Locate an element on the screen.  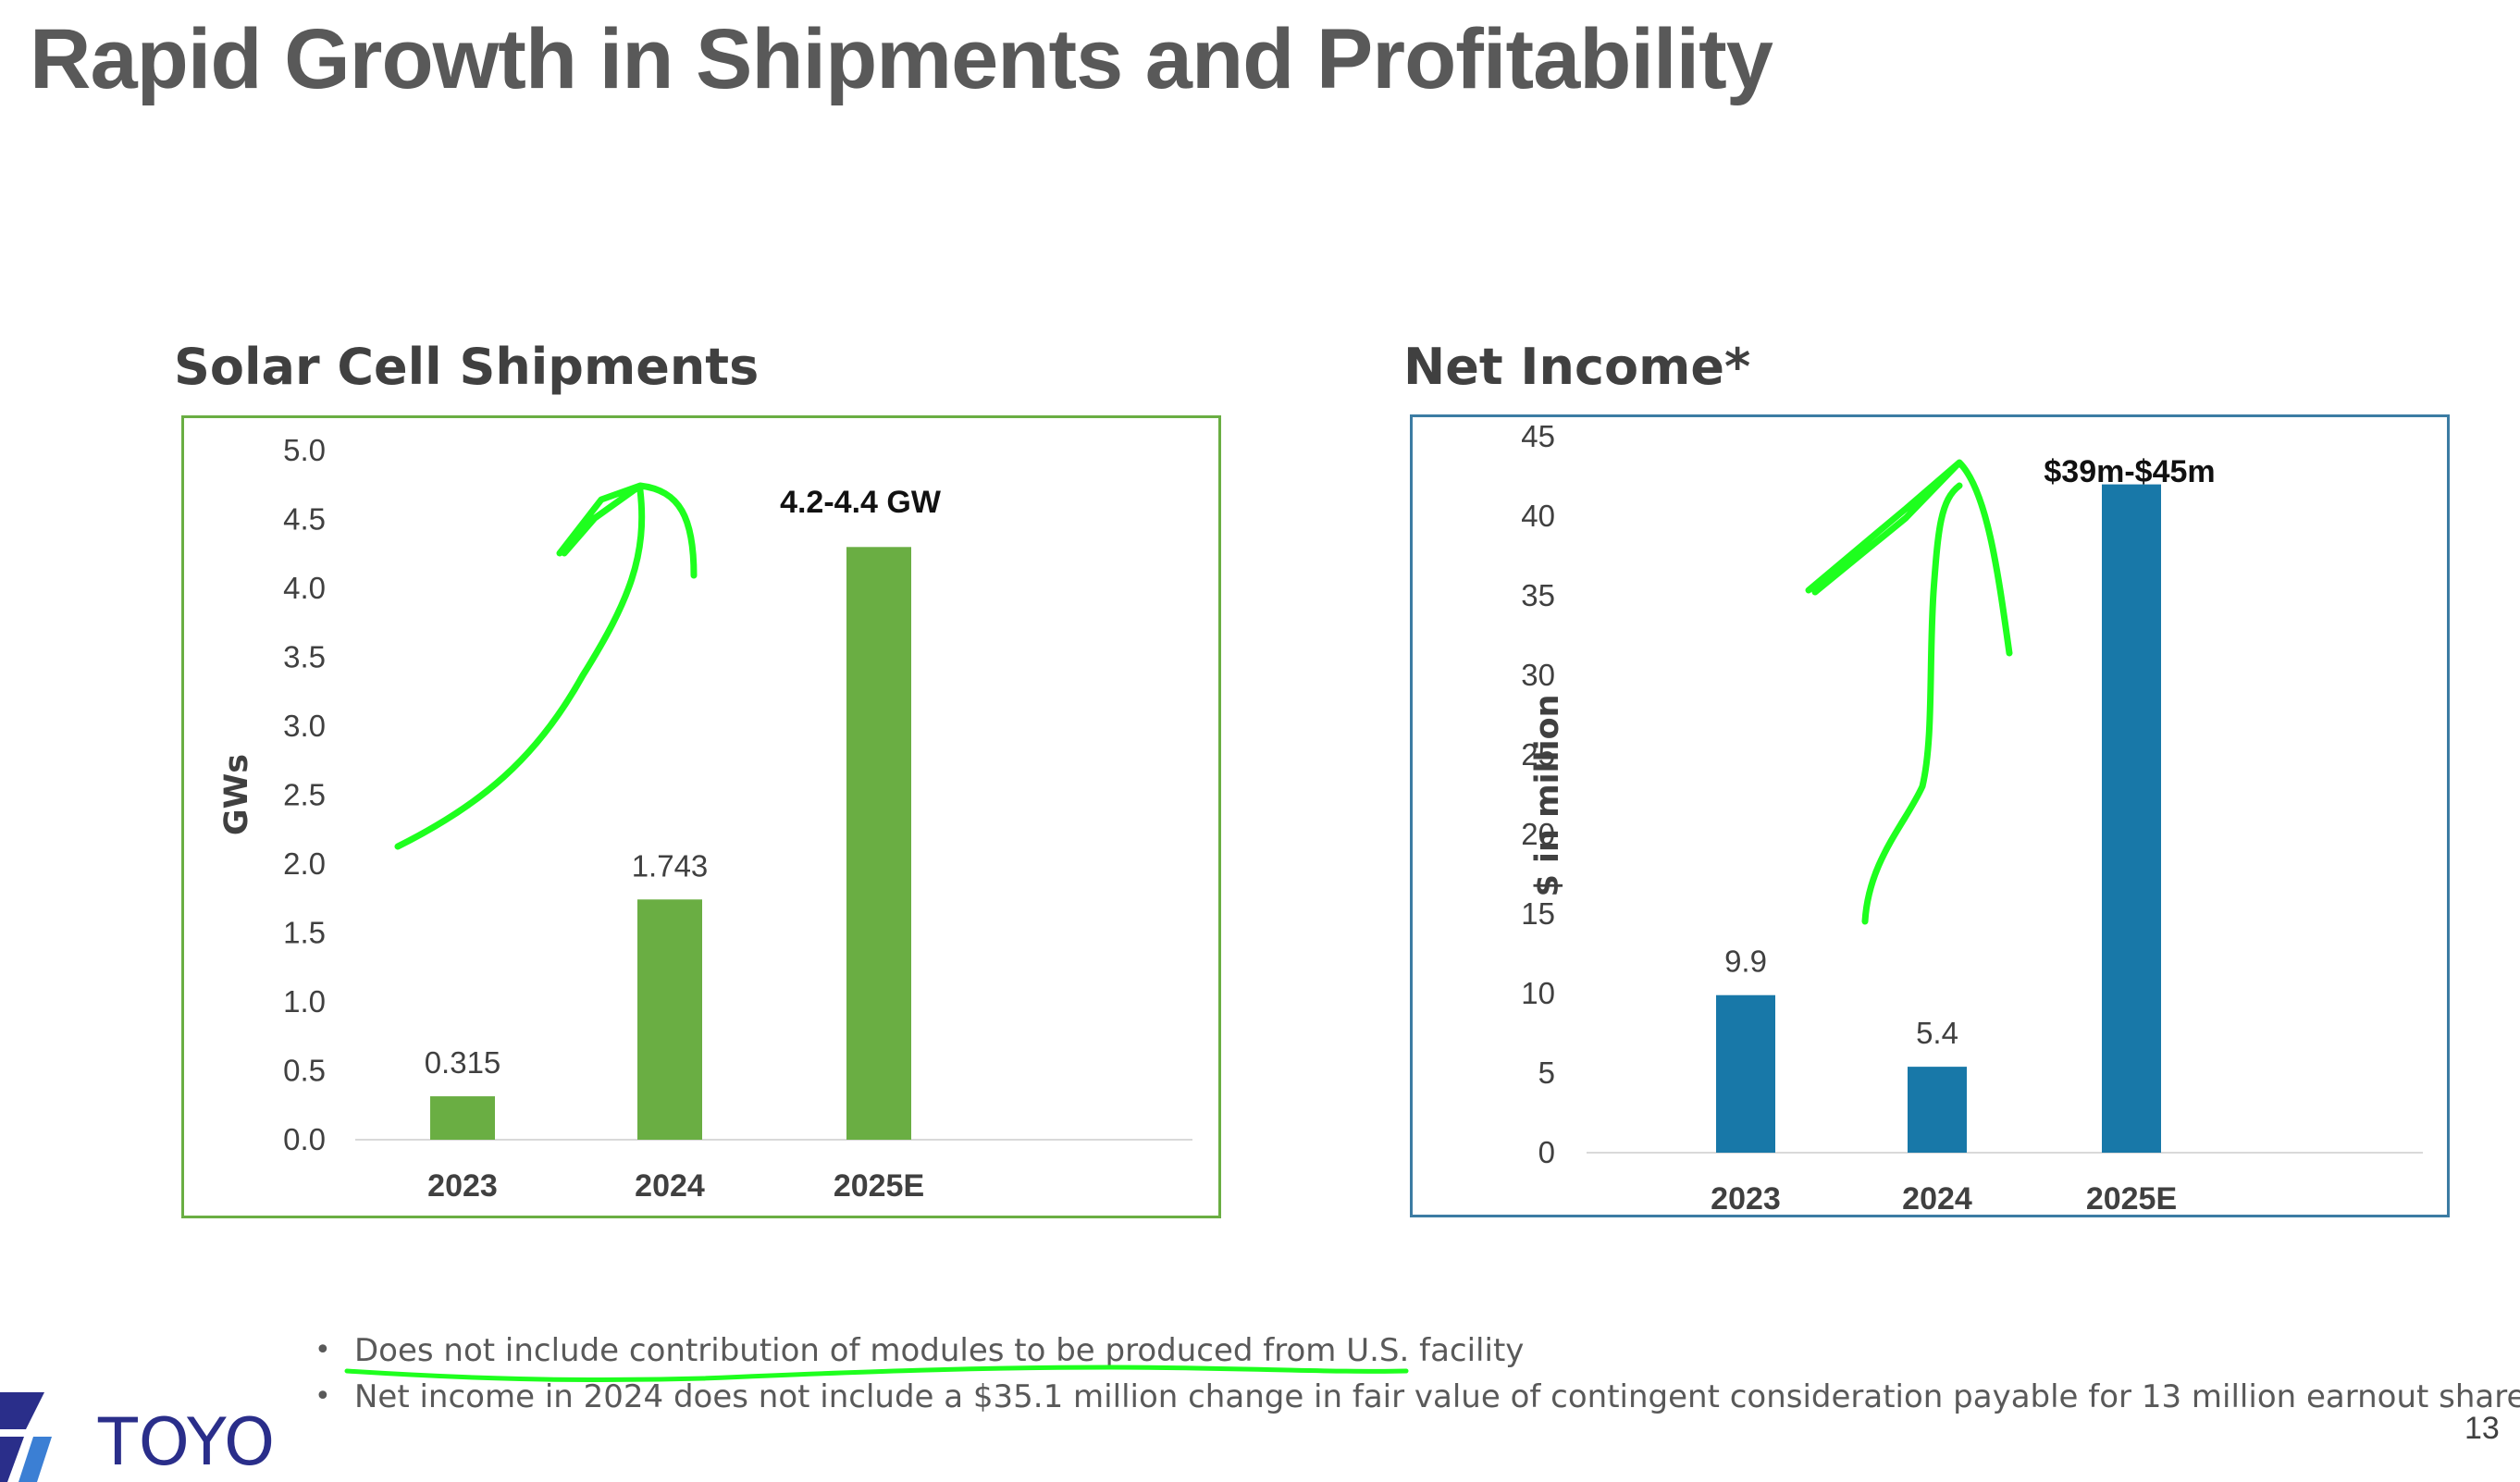
shipments-chart-title: Solar Cell Shipments is located at coordinates (467, 367).